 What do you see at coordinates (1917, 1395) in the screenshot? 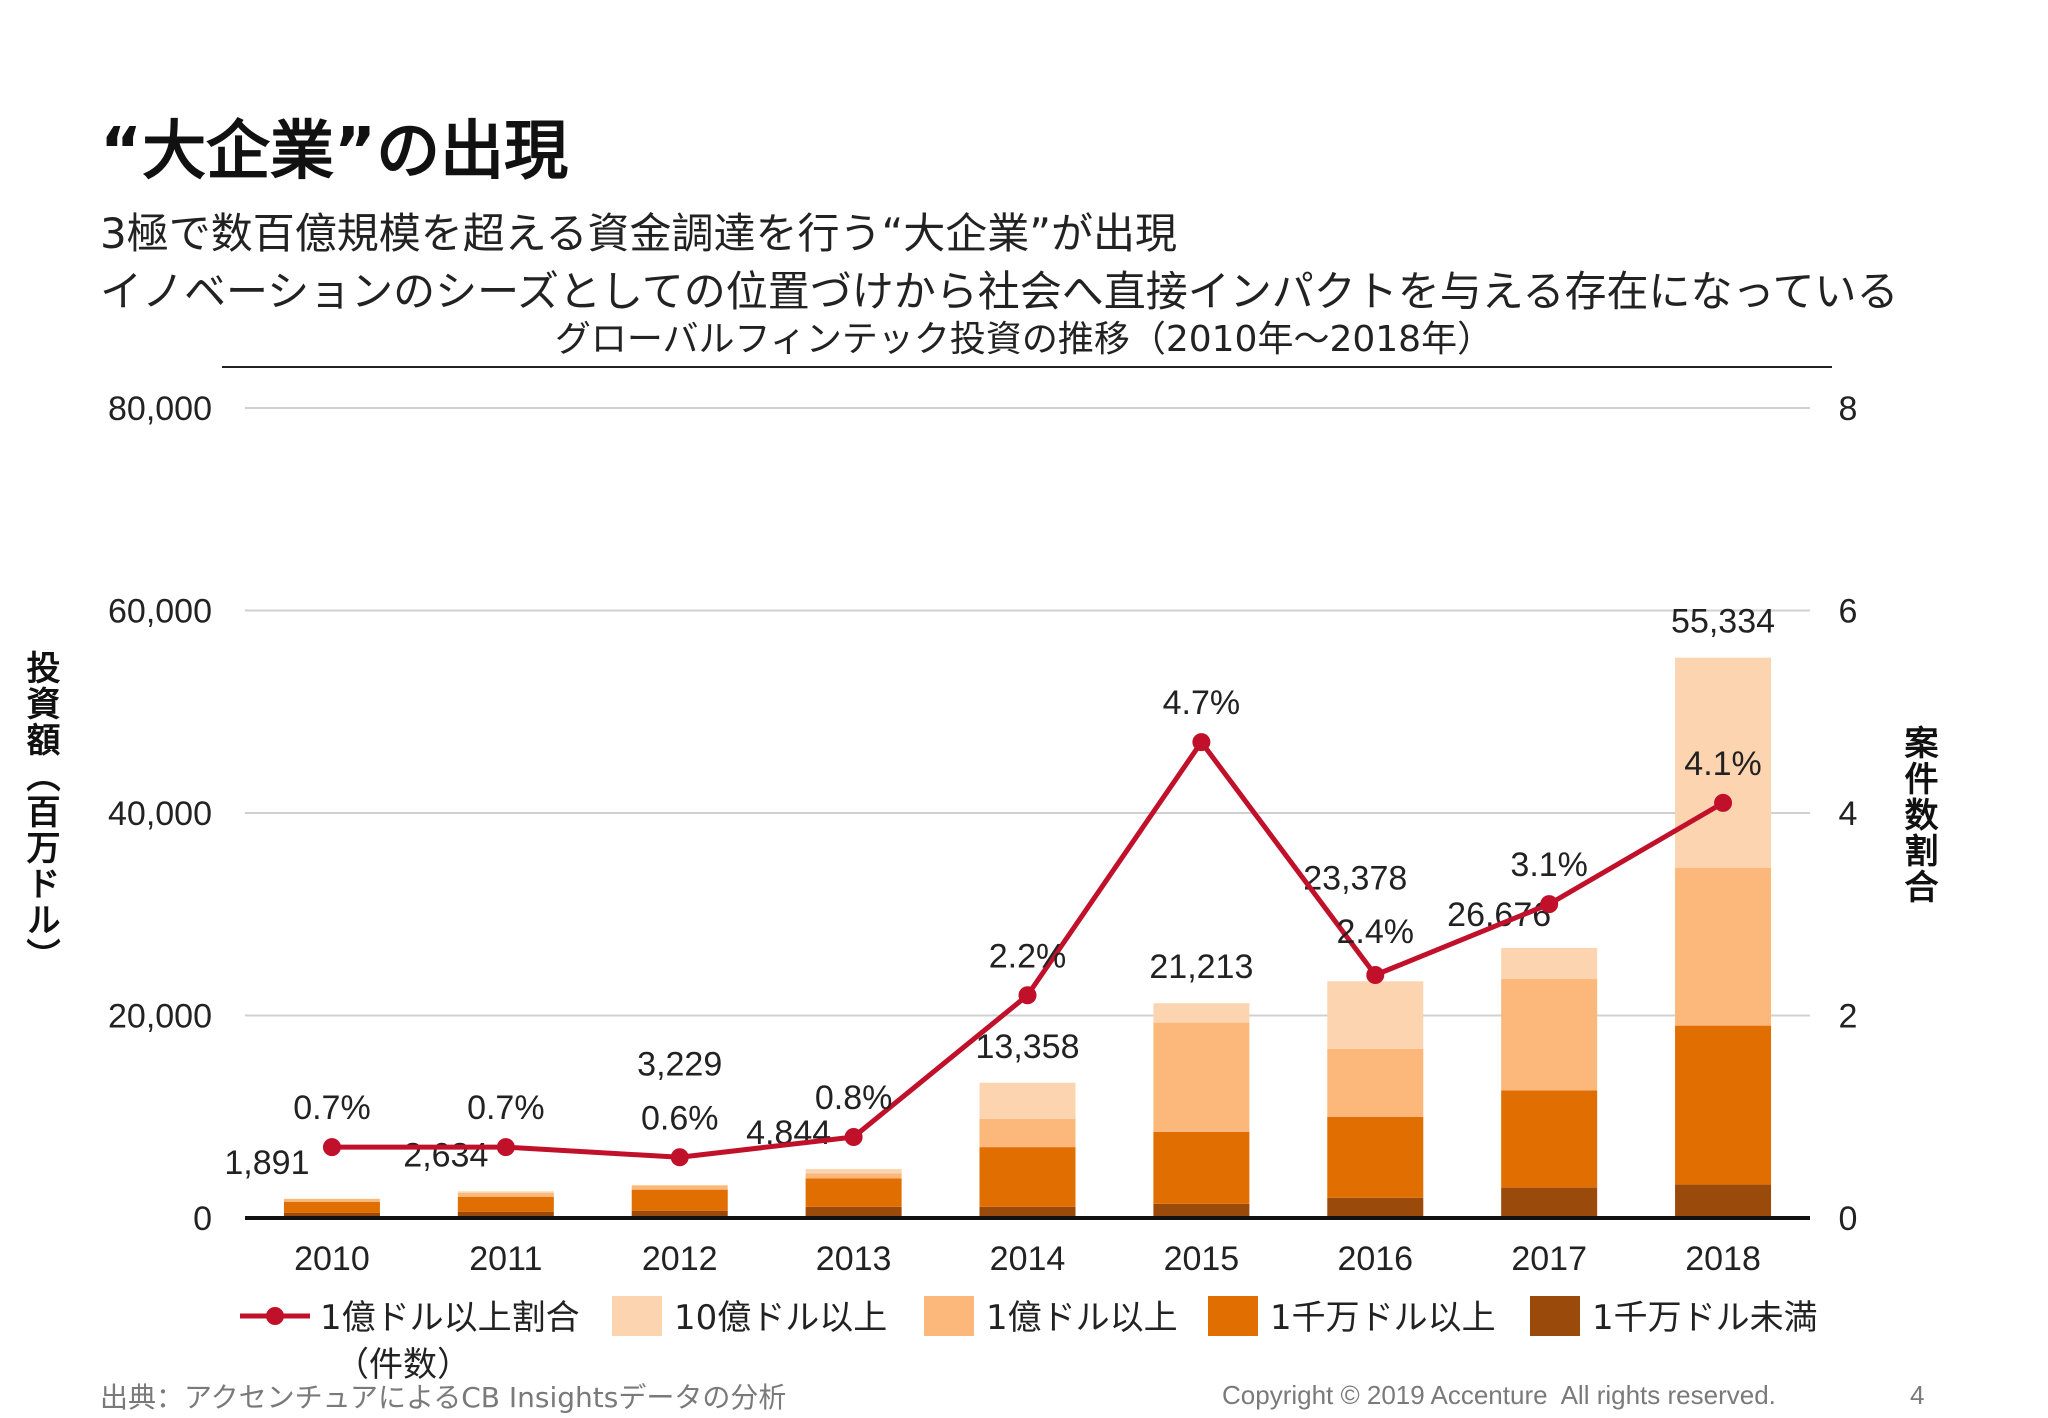
I see `page-number: 4` at bounding box center [1917, 1395].